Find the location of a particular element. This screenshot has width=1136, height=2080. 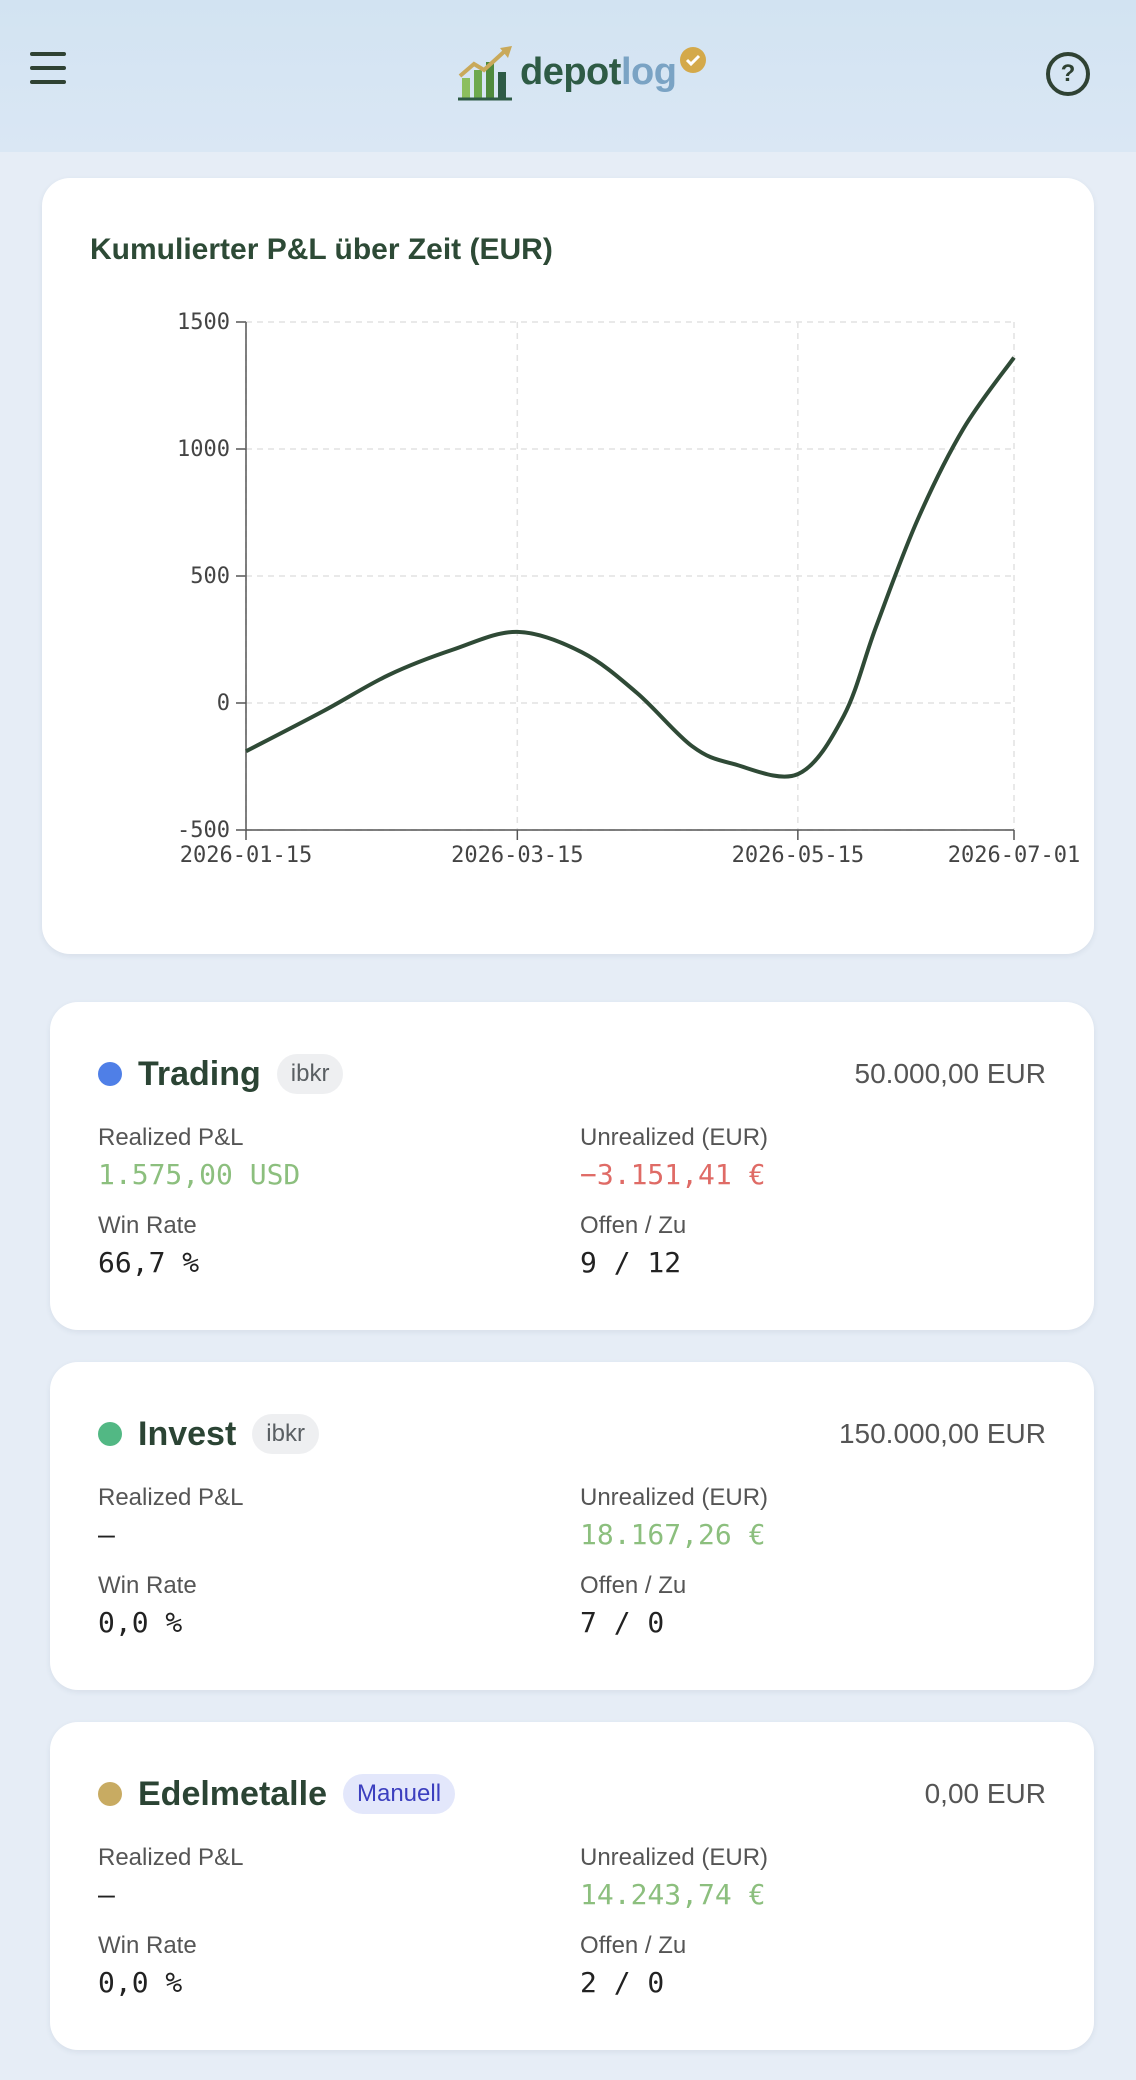

account-header: Edelmetalle Manuell is located at coordinates (277, 1794).